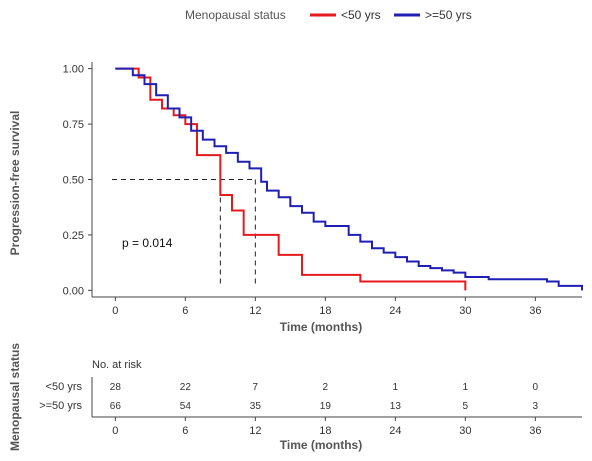 The width and height of the screenshot is (592, 461). What do you see at coordinates (73, 181) in the screenshot?
I see `y-tick-label: 0.50` at bounding box center [73, 181].